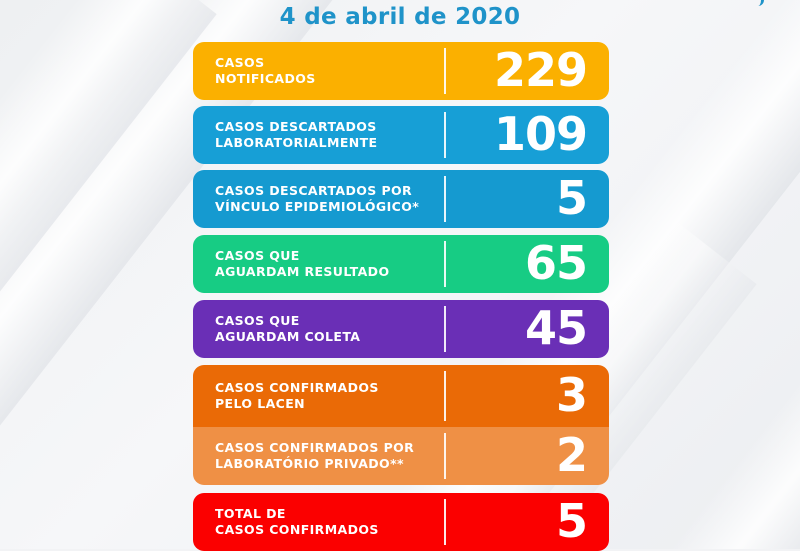 This screenshot has width=800, height=551. What do you see at coordinates (400, 17) in the screenshot?
I see `report-date: 4 de abril de 2020` at bounding box center [400, 17].